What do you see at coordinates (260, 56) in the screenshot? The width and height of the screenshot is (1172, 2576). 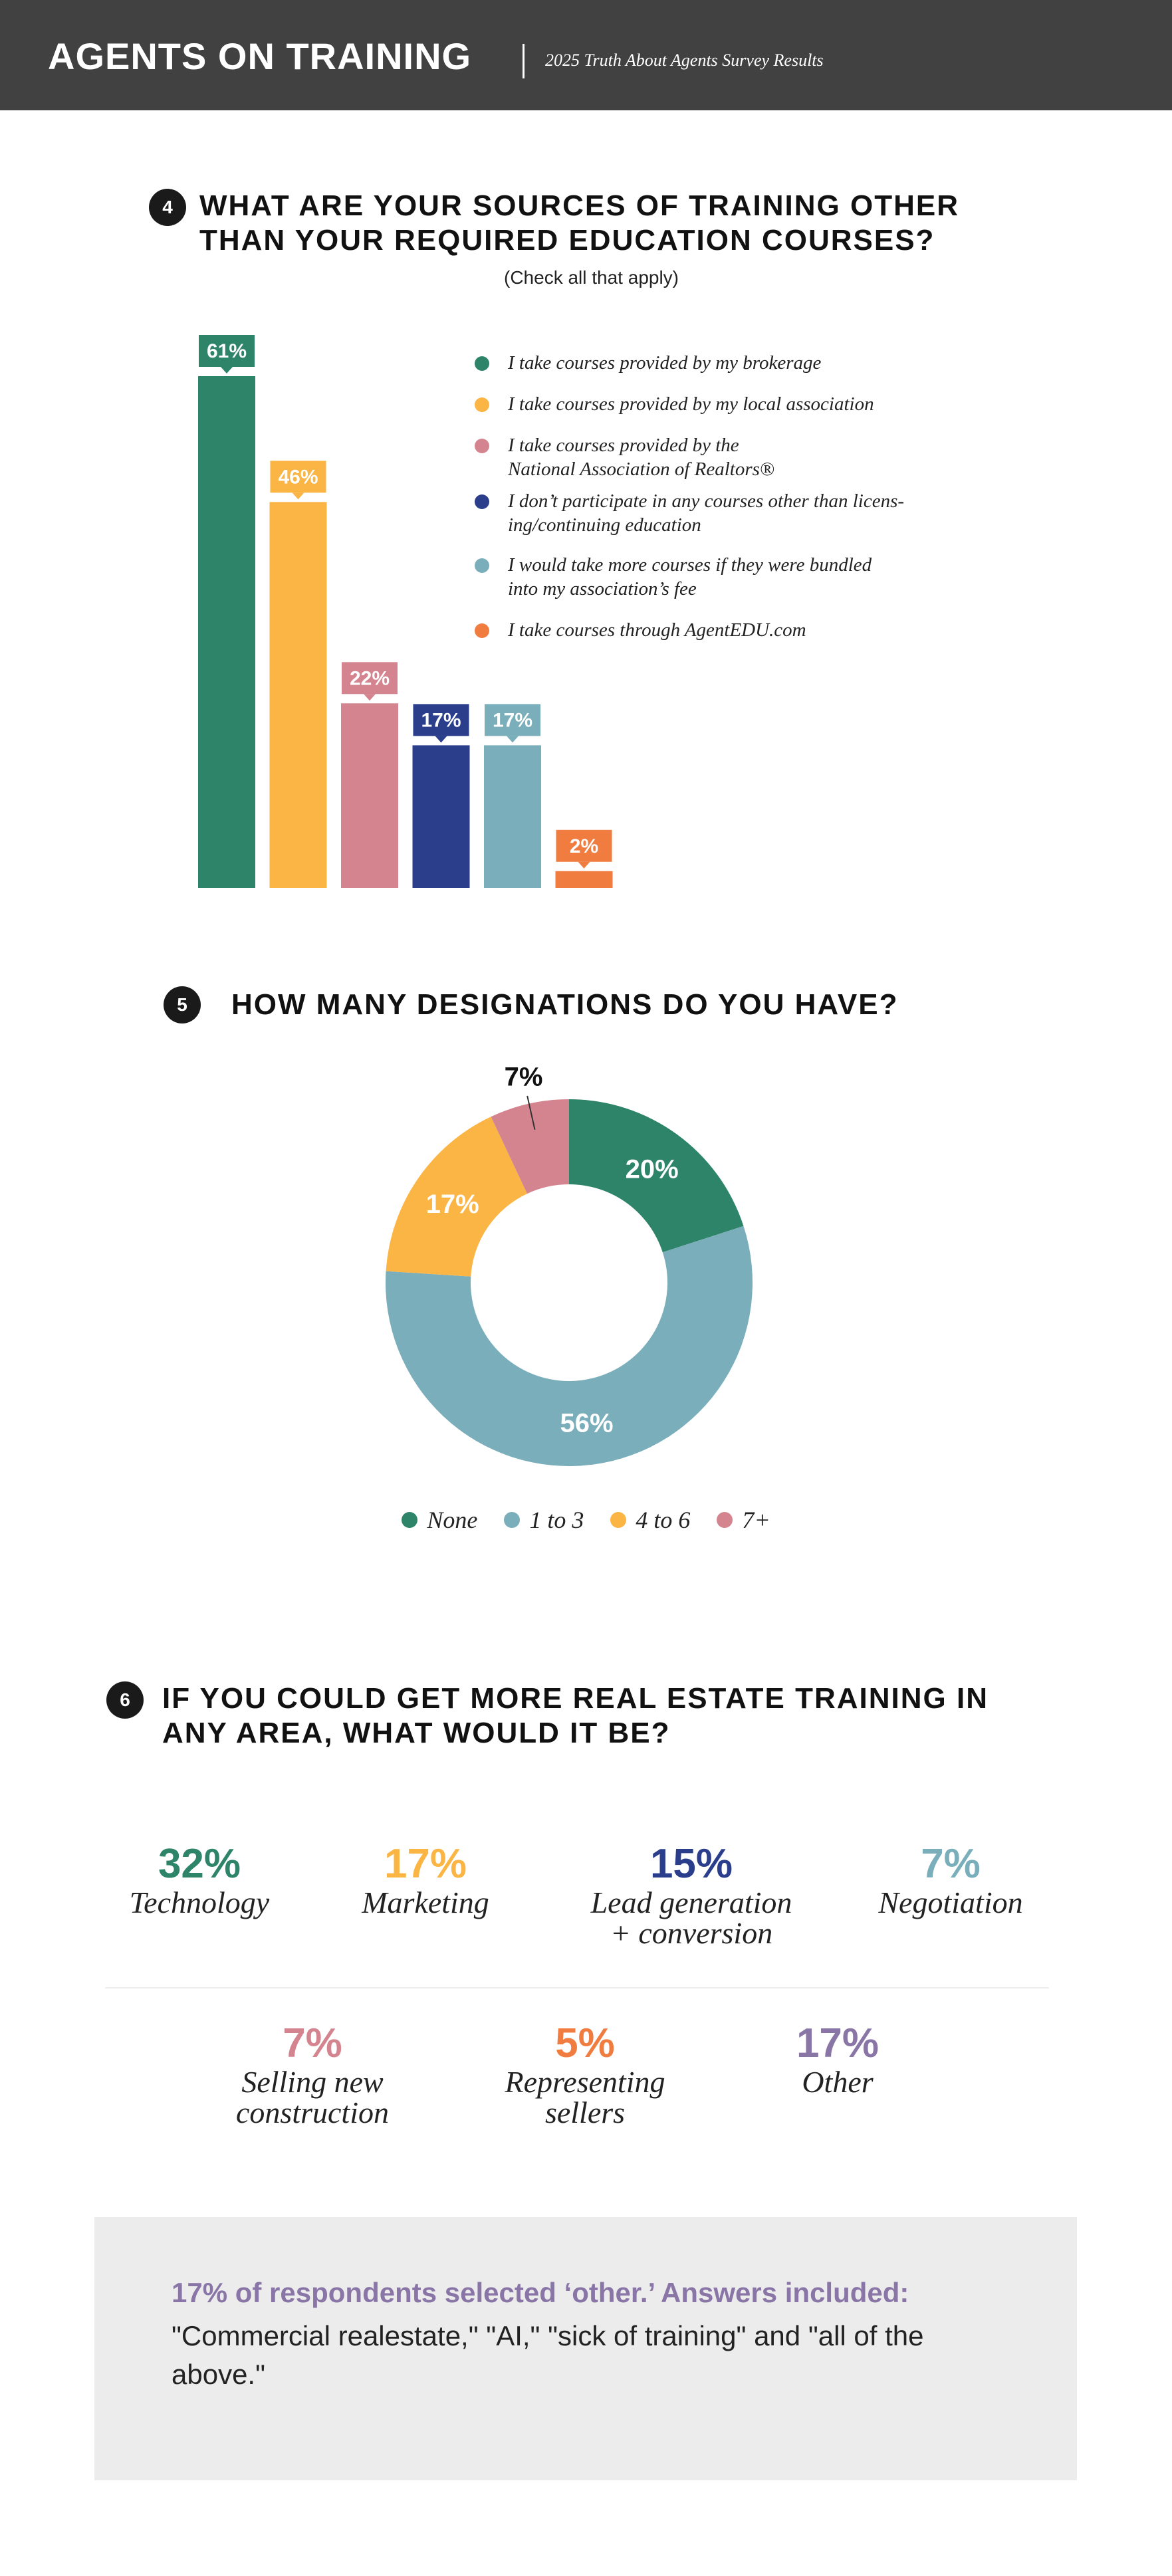 I see `header-title: AGENTS ON TRAINING` at bounding box center [260, 56].